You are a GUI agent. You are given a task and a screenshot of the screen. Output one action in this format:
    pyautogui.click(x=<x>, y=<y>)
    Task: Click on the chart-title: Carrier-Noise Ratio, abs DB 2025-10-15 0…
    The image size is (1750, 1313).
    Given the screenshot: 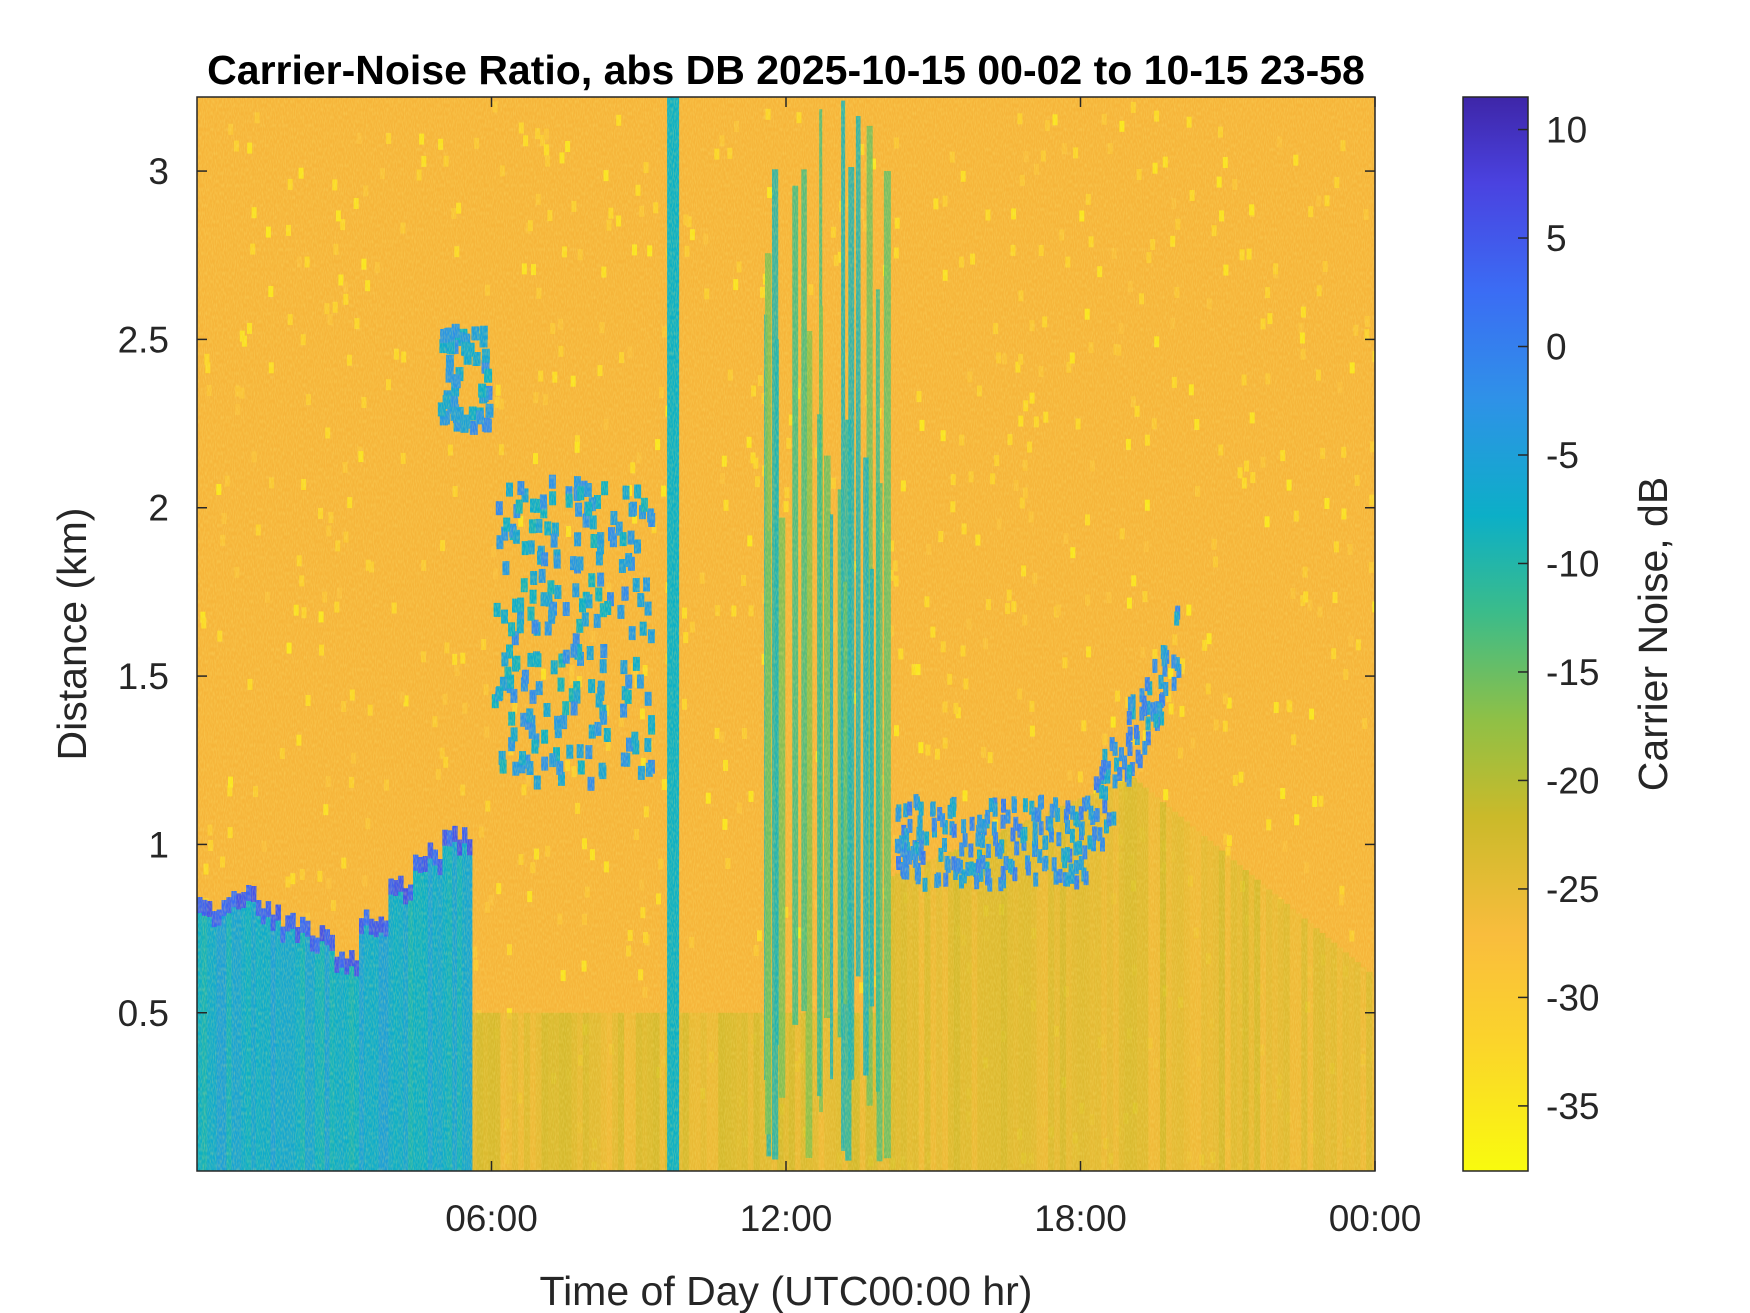 What is the action you would take?
    pyautogui.click(x=786, y=70)
    